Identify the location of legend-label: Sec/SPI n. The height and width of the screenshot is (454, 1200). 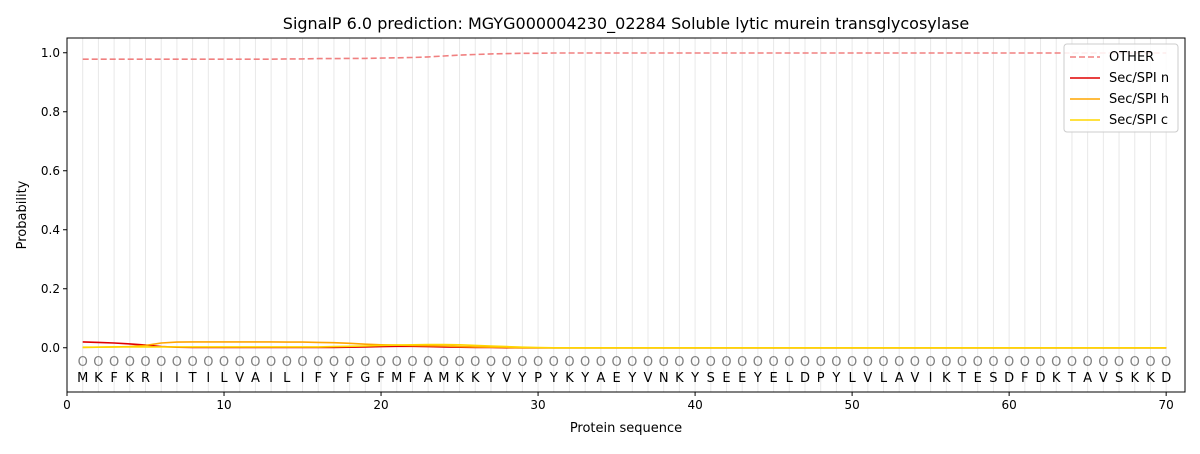
(1139, 78).